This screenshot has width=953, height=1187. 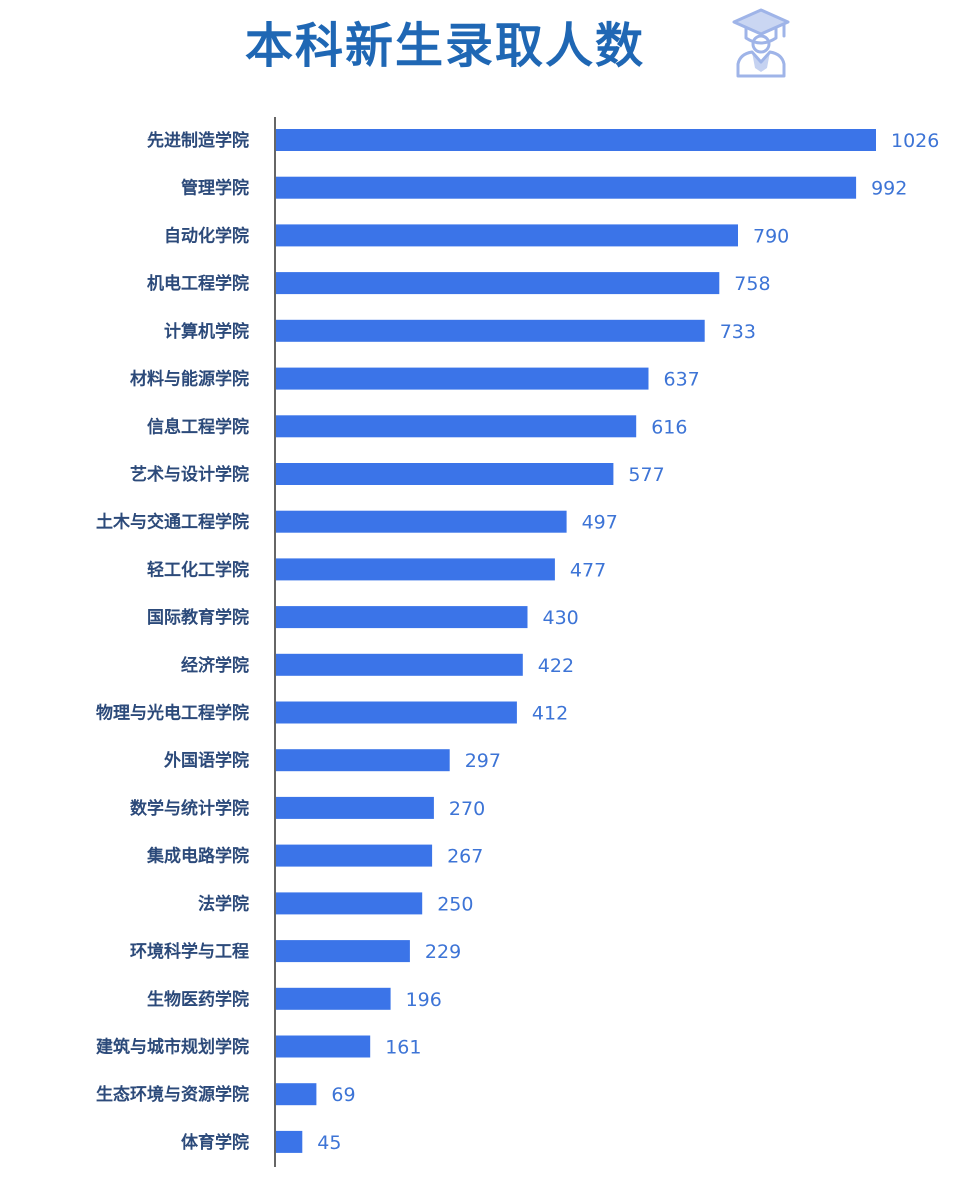 What do you see at coordinates (172, 713) in the screenshot?
I see `category-label: 物理与光电工程学院` at bounding box center [172, 713].